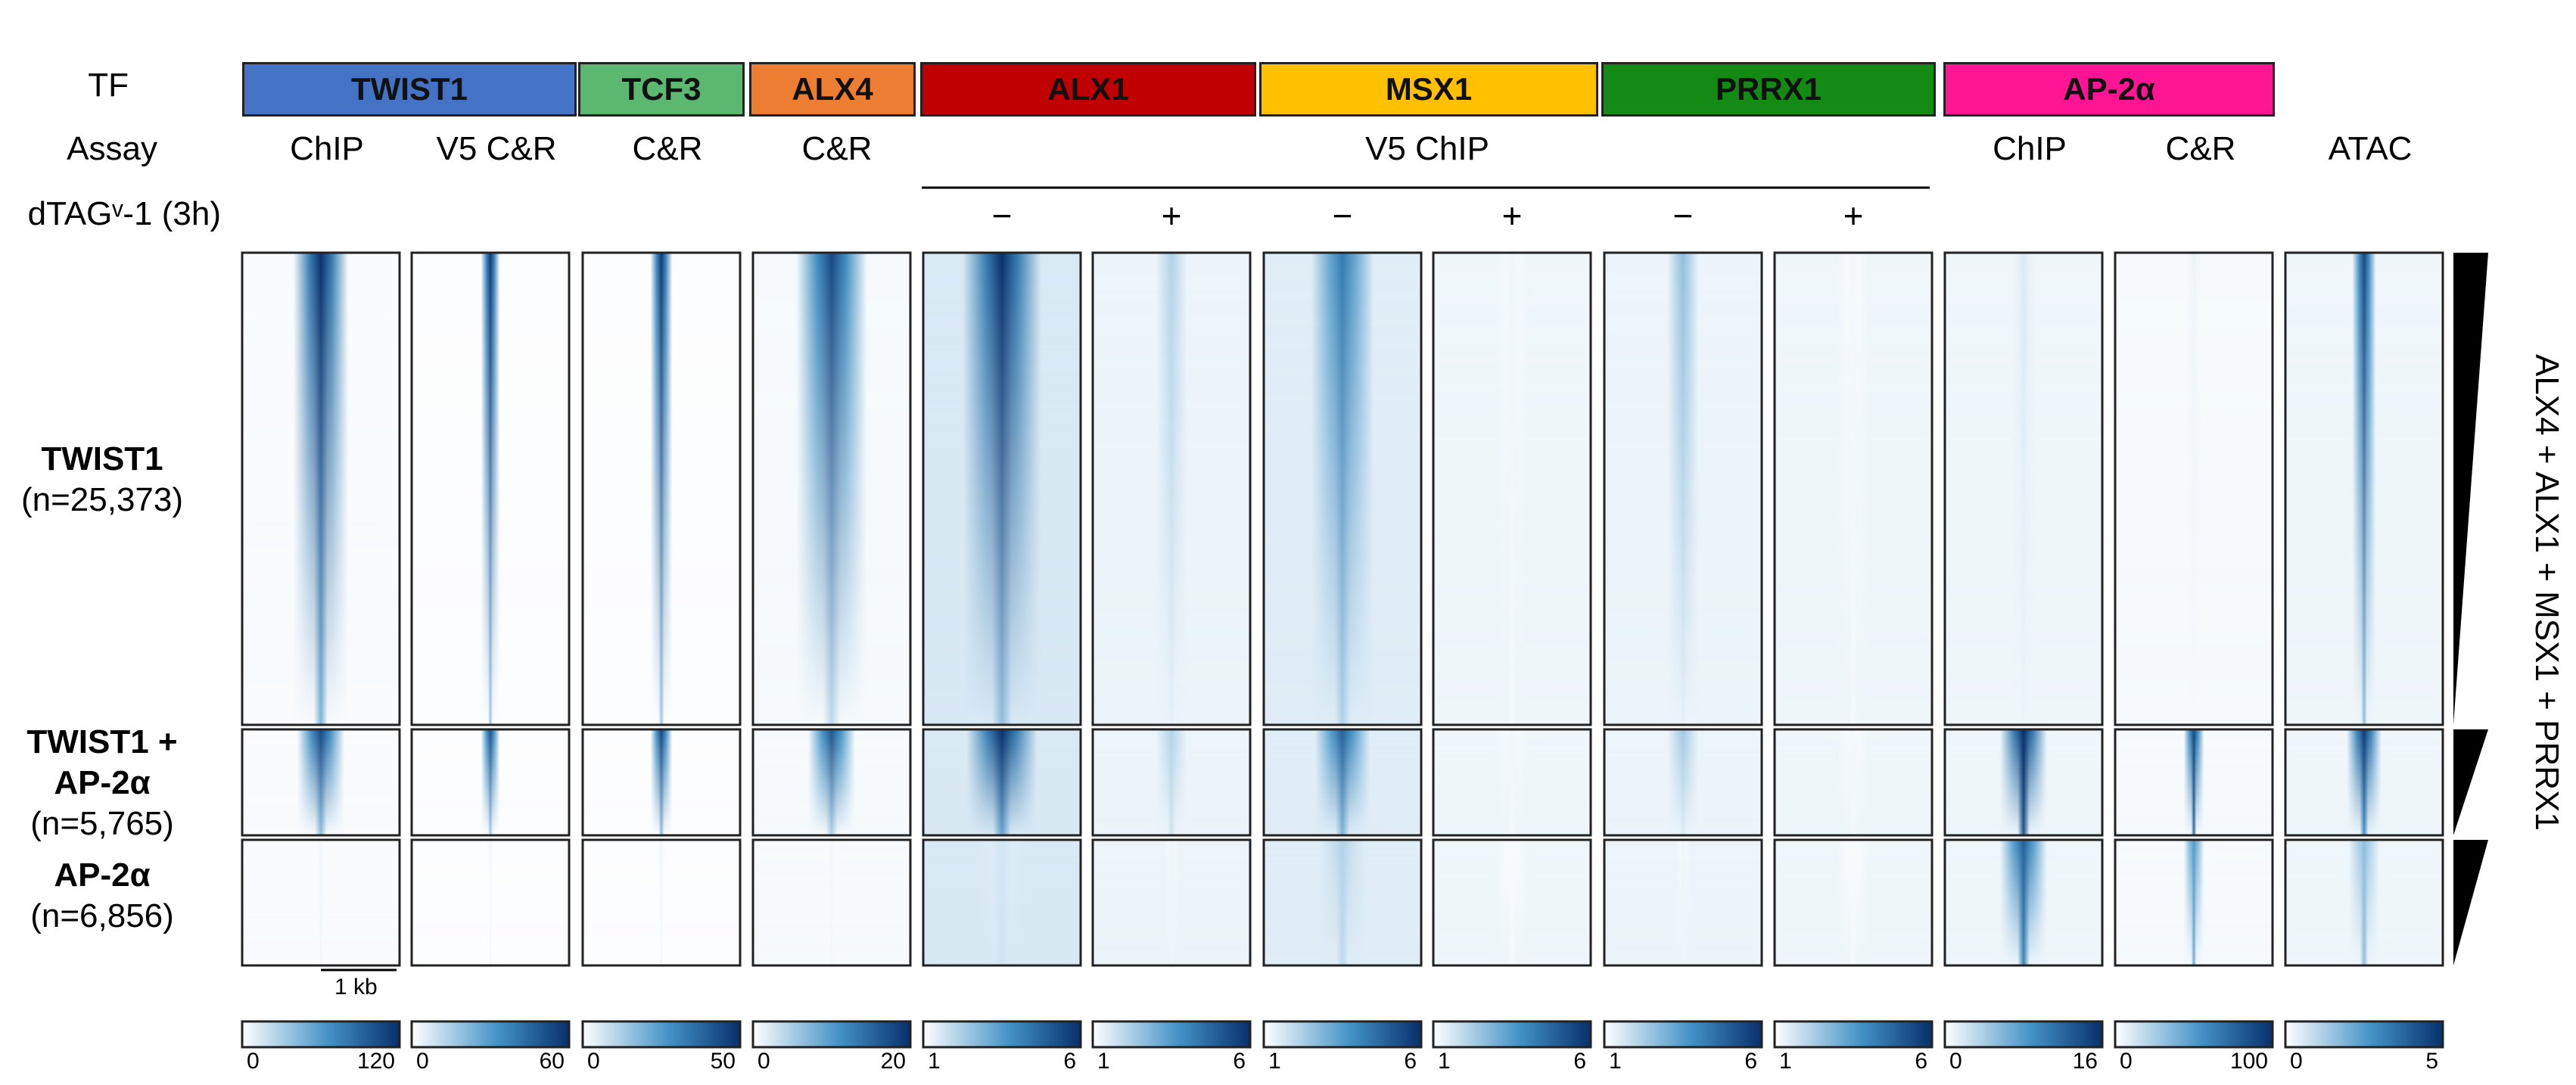 The image size is (2576, 1085). I want to click on colorbar-min-6: 1, so click(1274, 1061).